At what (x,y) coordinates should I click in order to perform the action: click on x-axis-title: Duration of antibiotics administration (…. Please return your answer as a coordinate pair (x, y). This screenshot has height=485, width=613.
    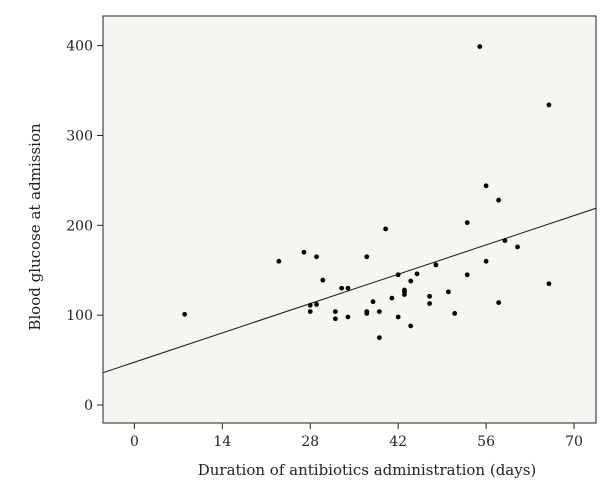
    Looking at the image, I should click on (367, 470).